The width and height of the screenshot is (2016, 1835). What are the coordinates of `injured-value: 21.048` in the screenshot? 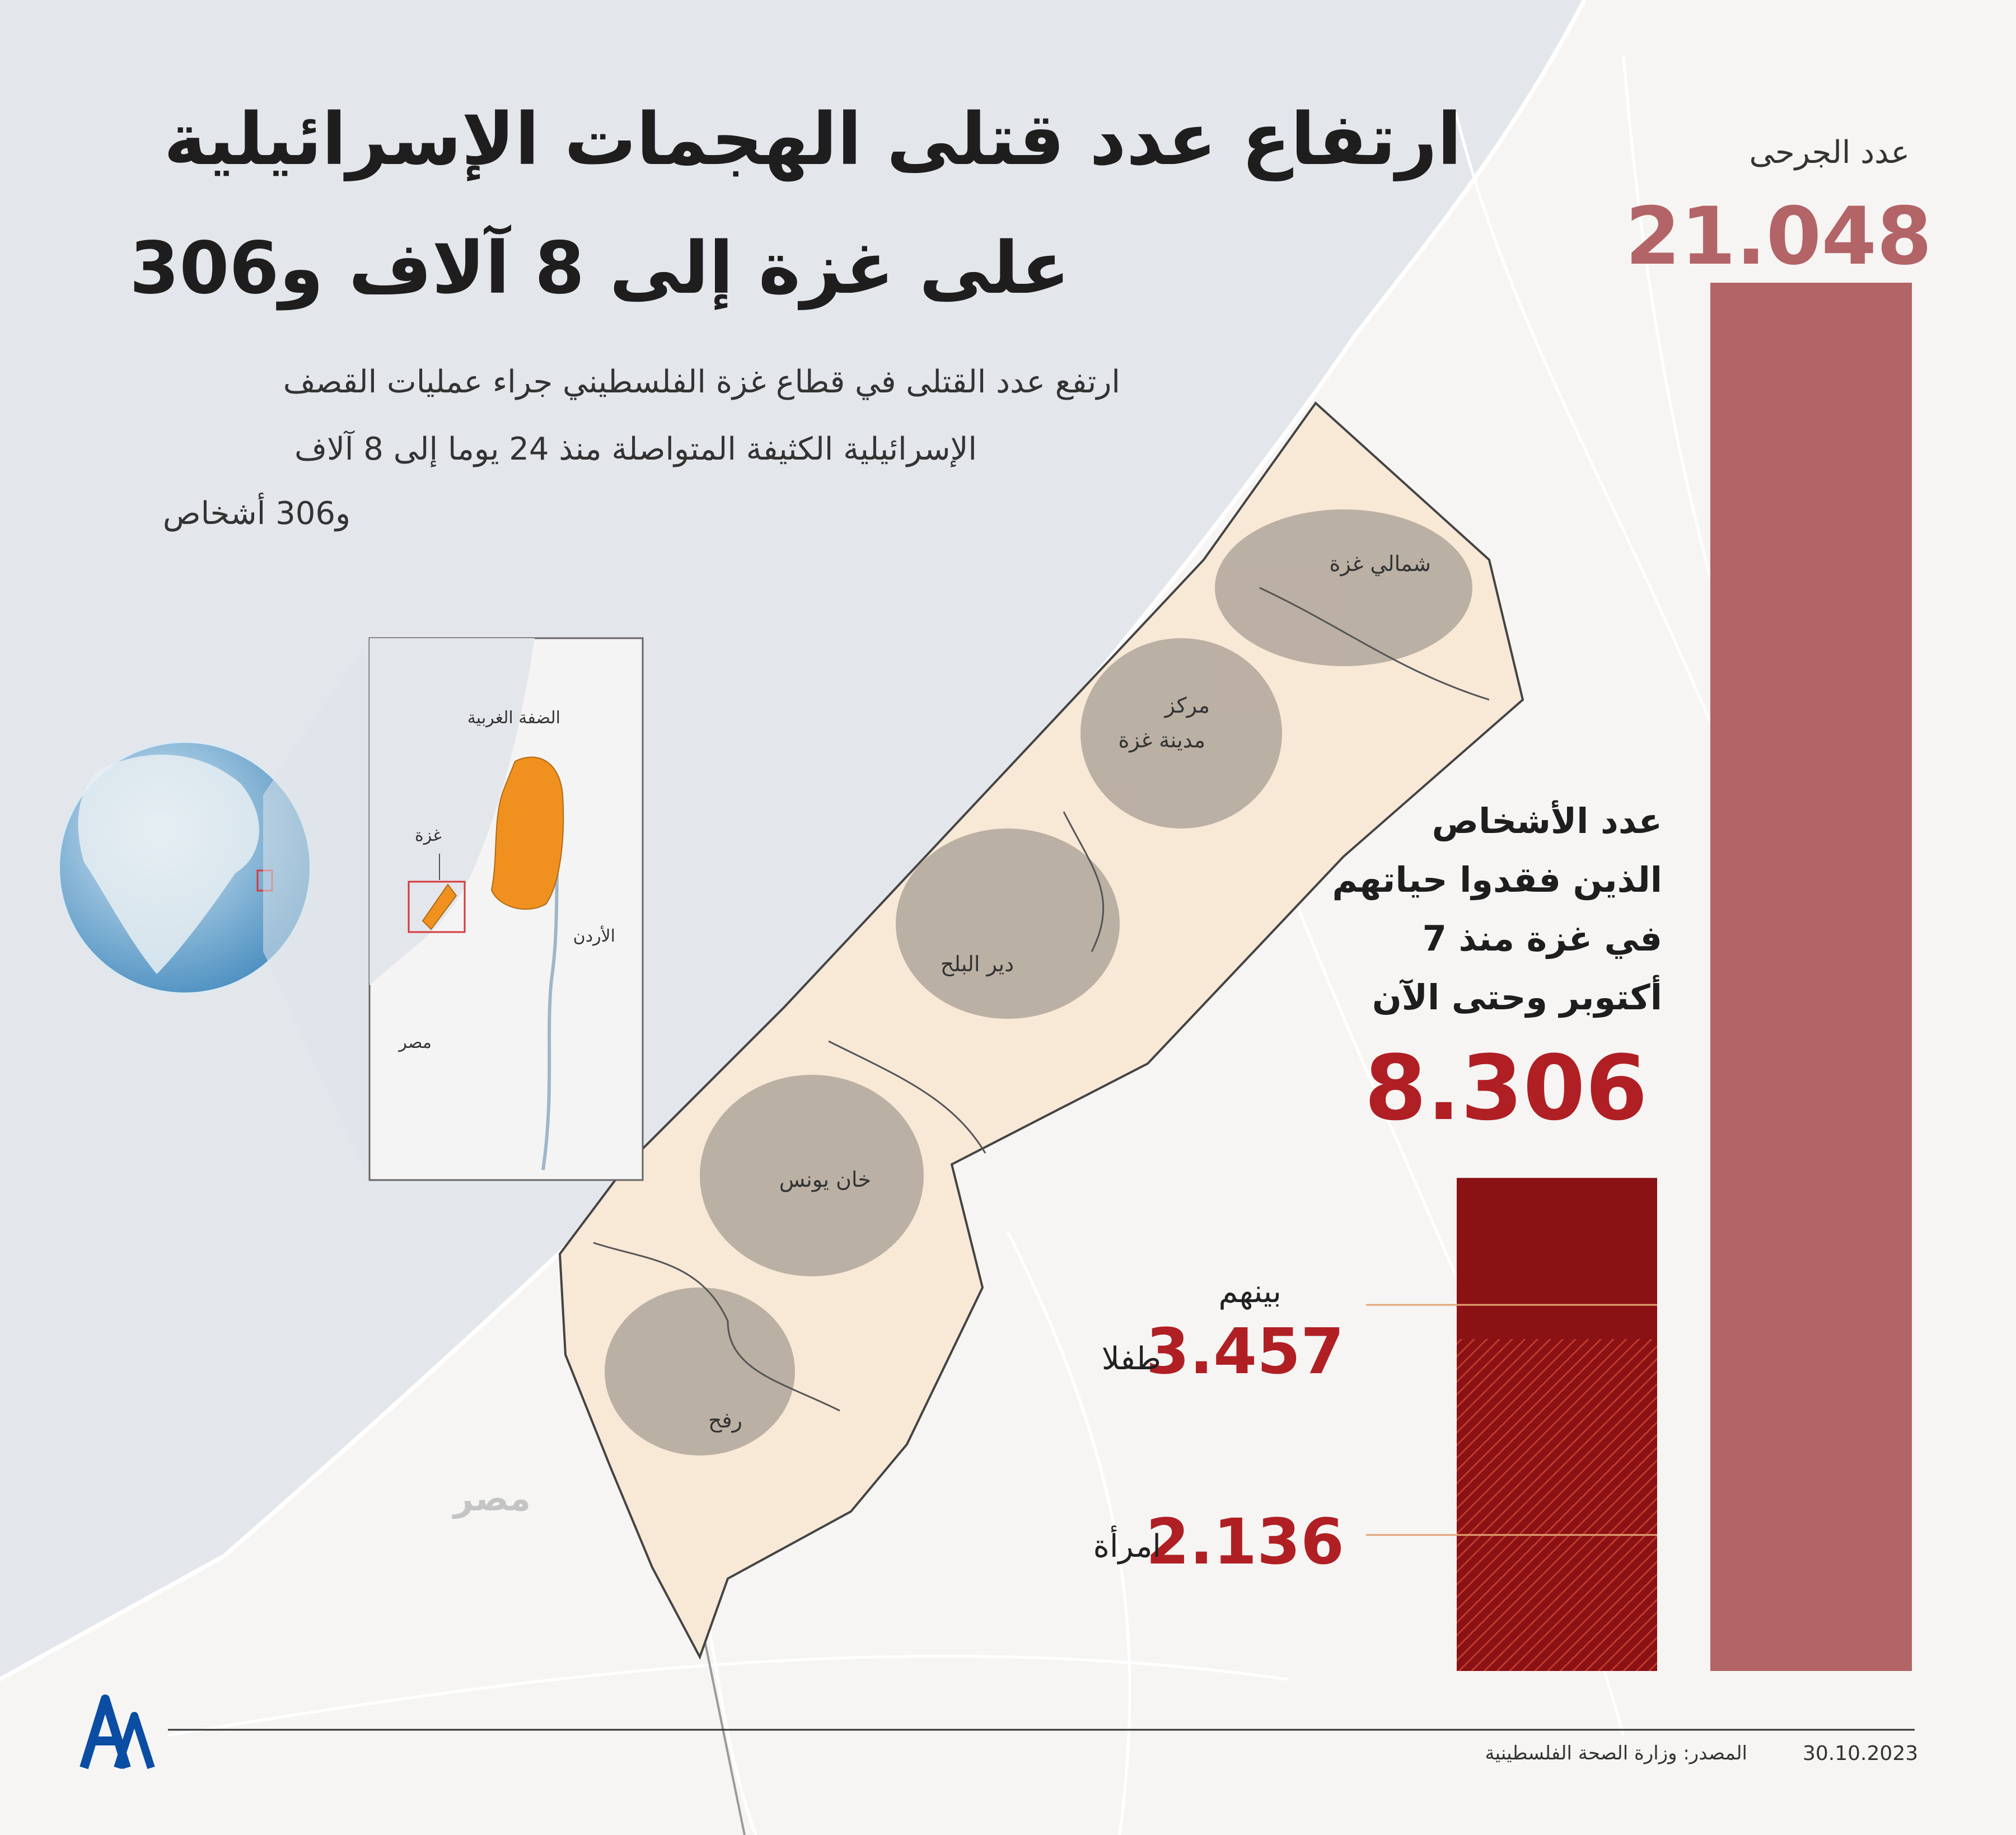 It's located at (1778, 236).